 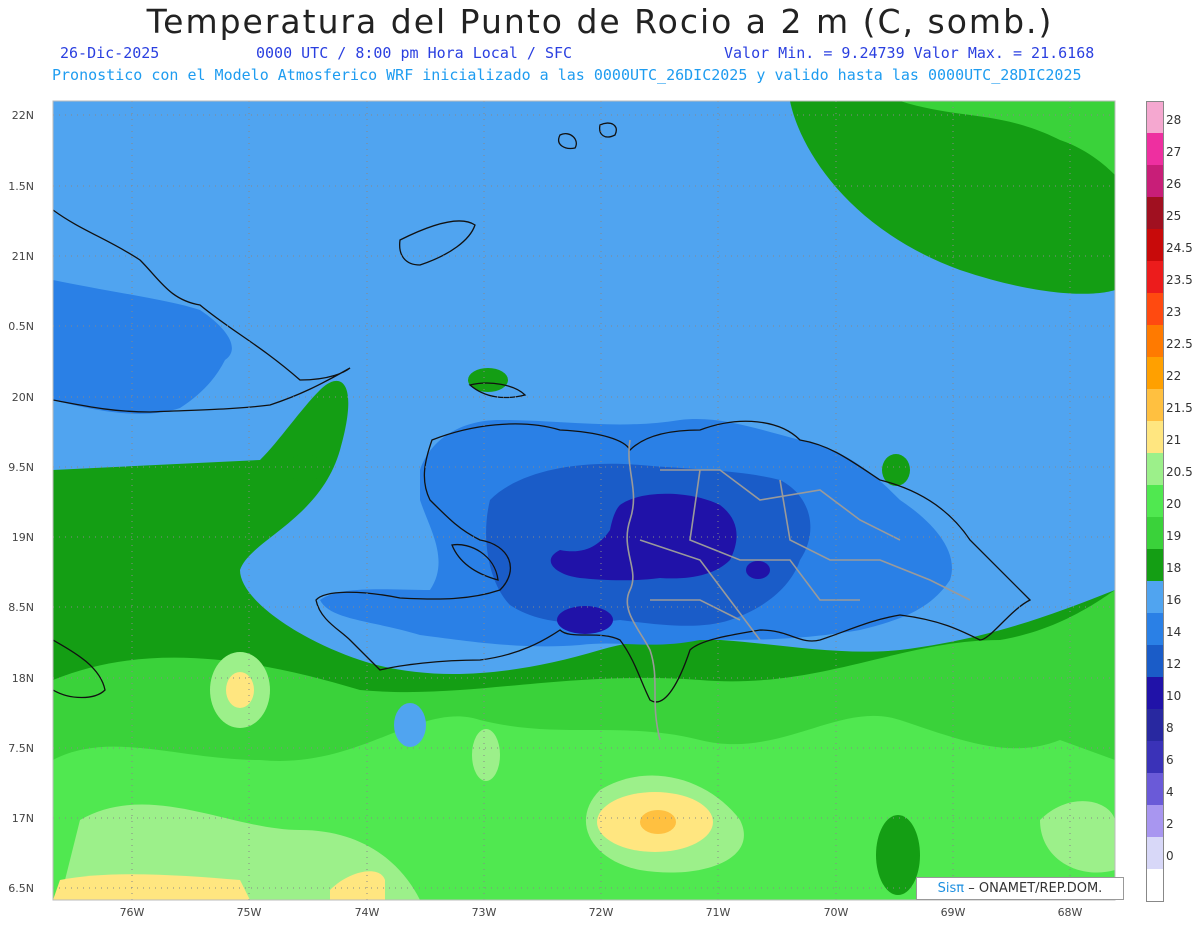 What do you see at coordinates (1174, 696) in the screenshot?
I see `colorbar-label: 10` at bounding box center [1174, 696].